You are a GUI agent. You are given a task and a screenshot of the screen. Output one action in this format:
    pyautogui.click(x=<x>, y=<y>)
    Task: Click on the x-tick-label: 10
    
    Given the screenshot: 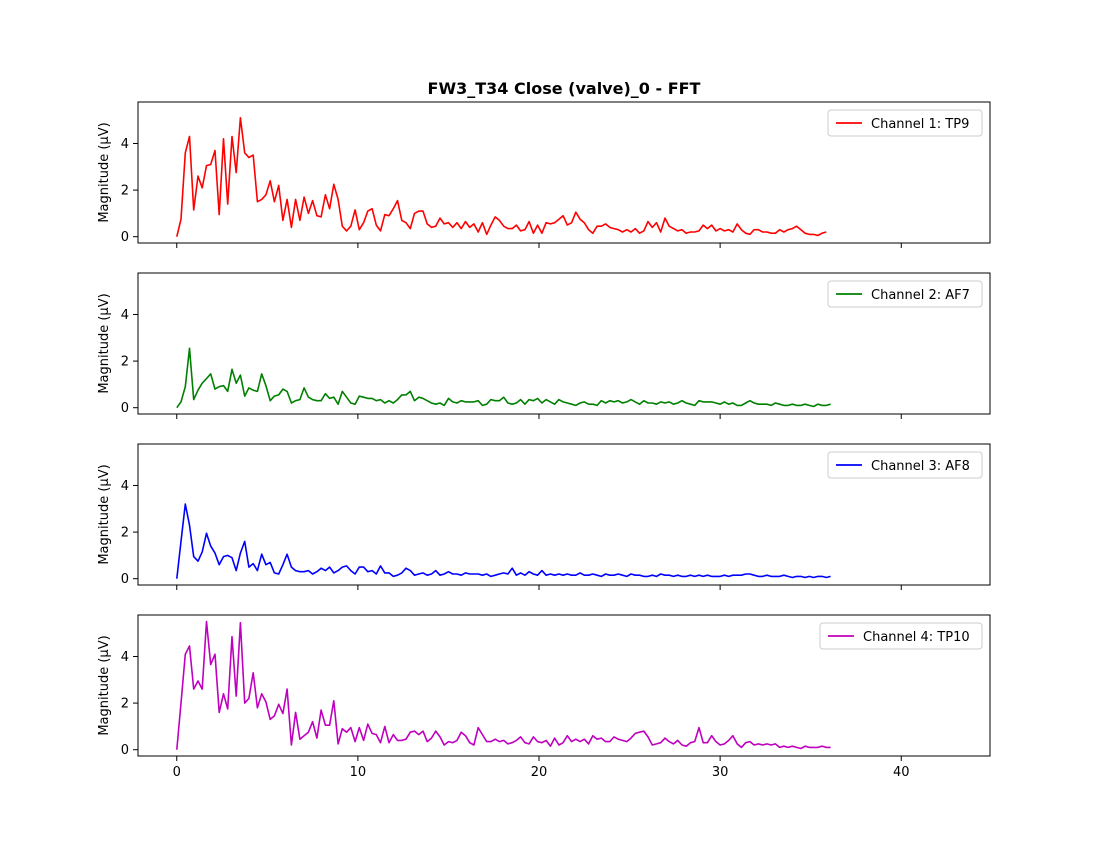 What is the action you would take?
    pyautogui.click(x=358, y=772)
    